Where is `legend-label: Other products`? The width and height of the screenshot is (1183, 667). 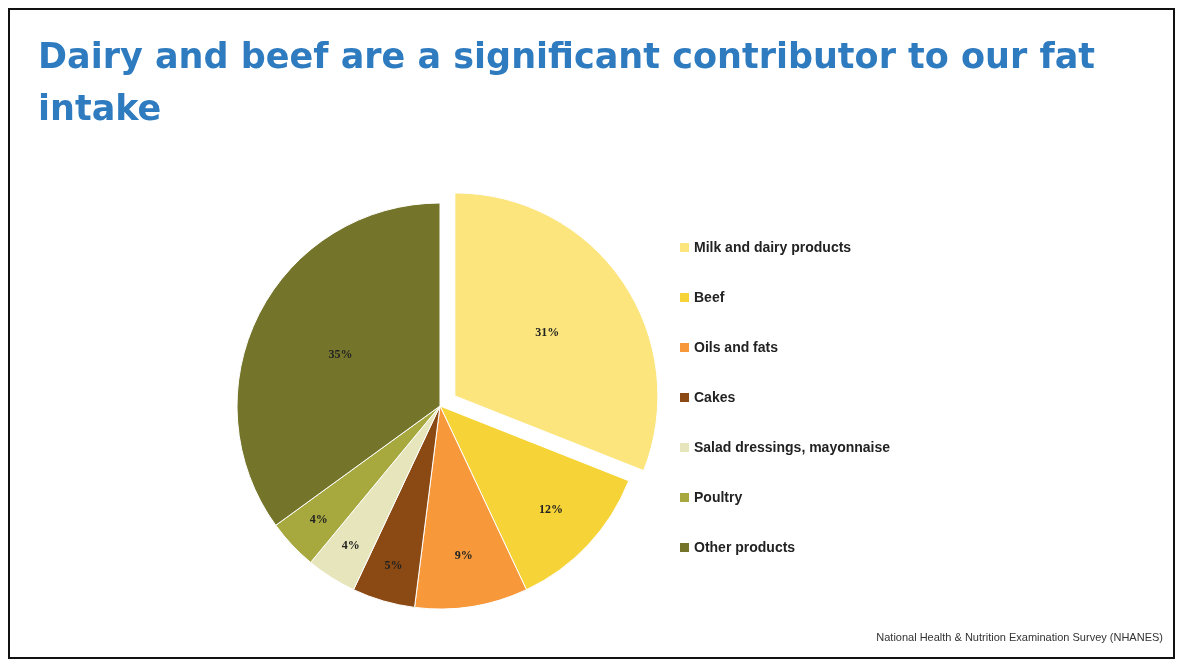 legend-label: Other products is located at coordinates (745, 546).